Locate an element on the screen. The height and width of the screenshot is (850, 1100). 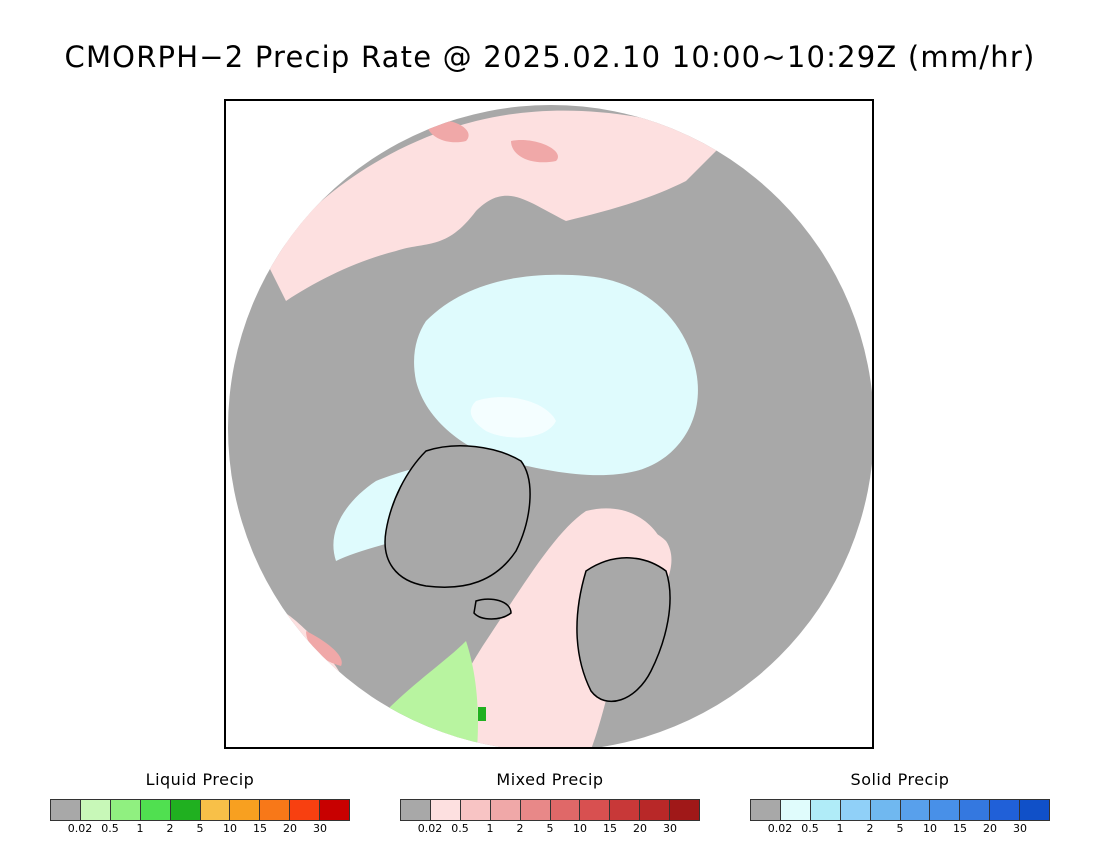
greenland-landmass is located at coordinates (457, 516).